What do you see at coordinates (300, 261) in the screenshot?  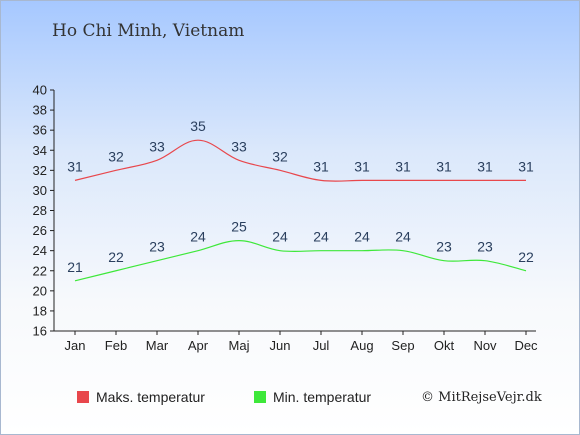 I see `series-min-line` at bounding box center [300, 261].